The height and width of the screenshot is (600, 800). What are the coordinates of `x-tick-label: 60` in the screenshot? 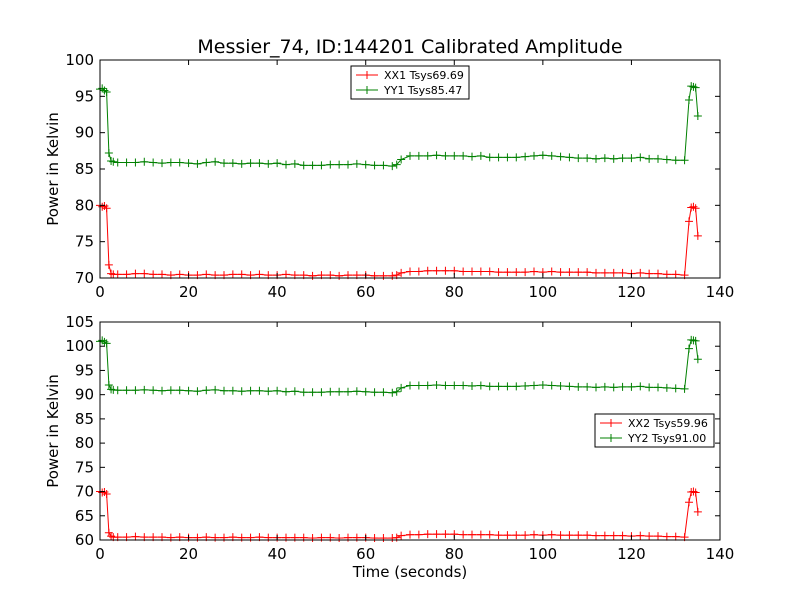 It's located at (365, 554).